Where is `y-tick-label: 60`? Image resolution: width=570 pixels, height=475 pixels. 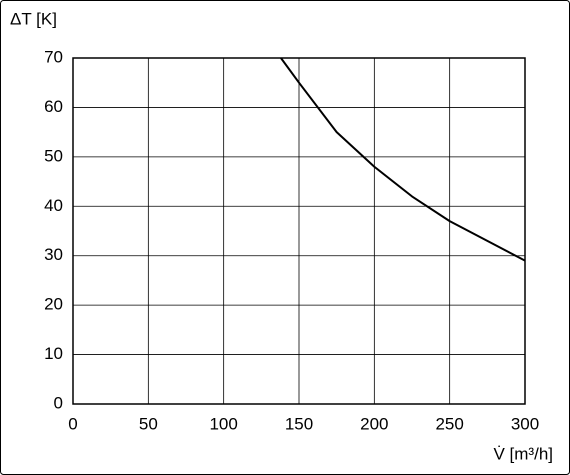
y-tick-label: 60 is located at coordinates (53, 106).